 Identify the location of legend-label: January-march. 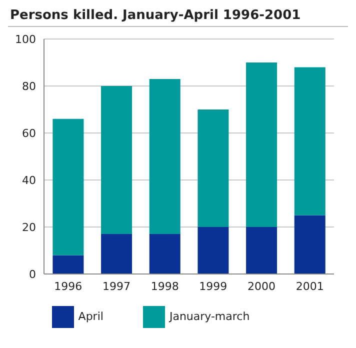
(209, 317).